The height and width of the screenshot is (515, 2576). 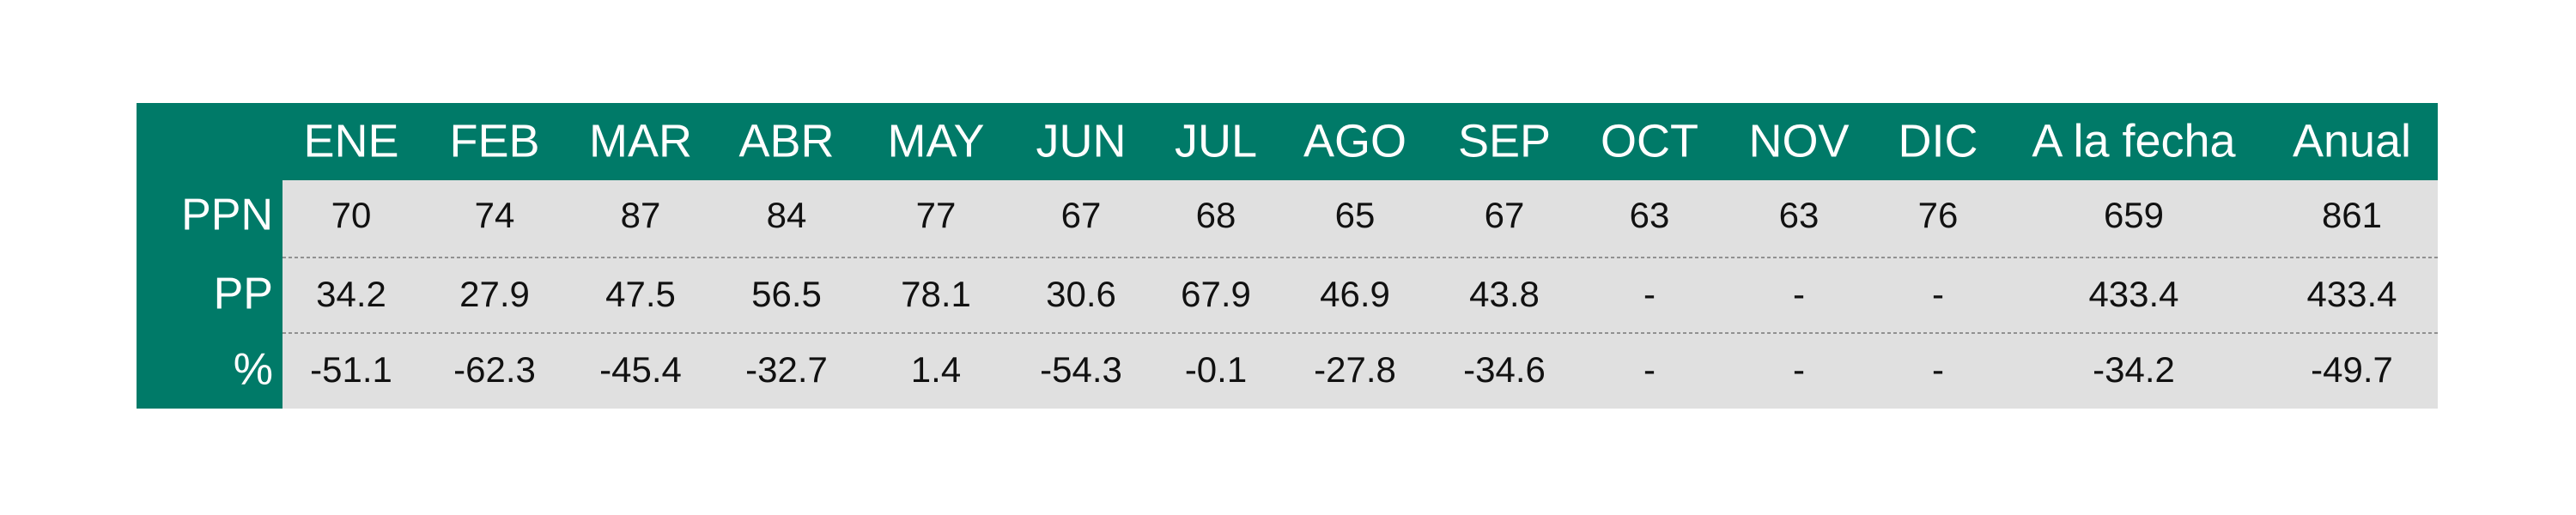 I want to click on cell: 46.9, so click(x=1355, y=294).